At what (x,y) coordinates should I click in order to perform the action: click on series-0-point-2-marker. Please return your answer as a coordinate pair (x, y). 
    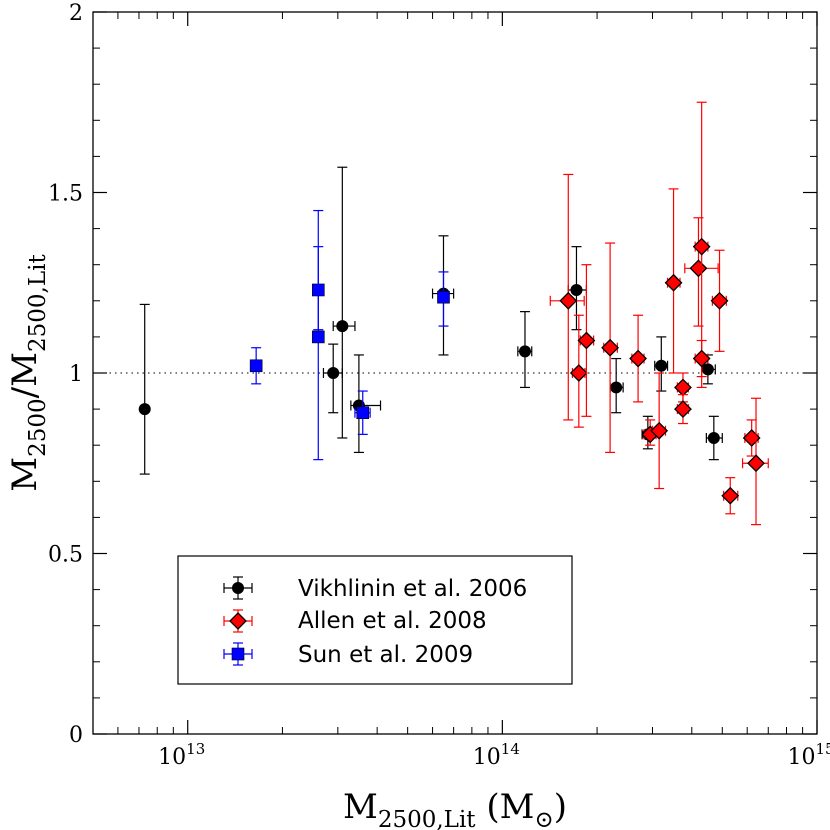
    Looking at the image, I should click on (342, 326).